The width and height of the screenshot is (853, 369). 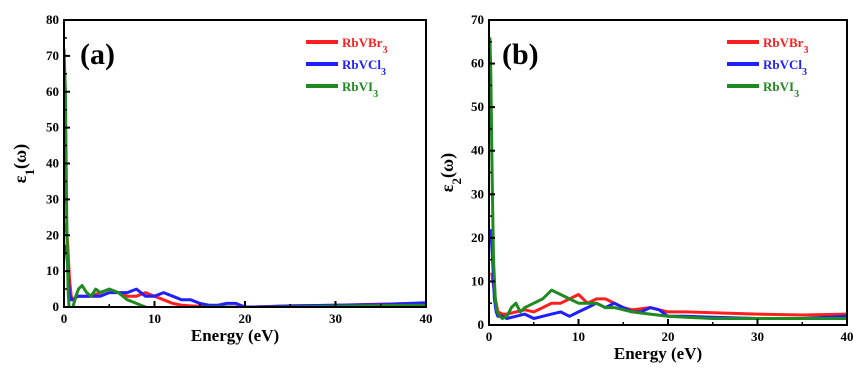 I want to click on panel-label: (b), so click(x=520, y=54).